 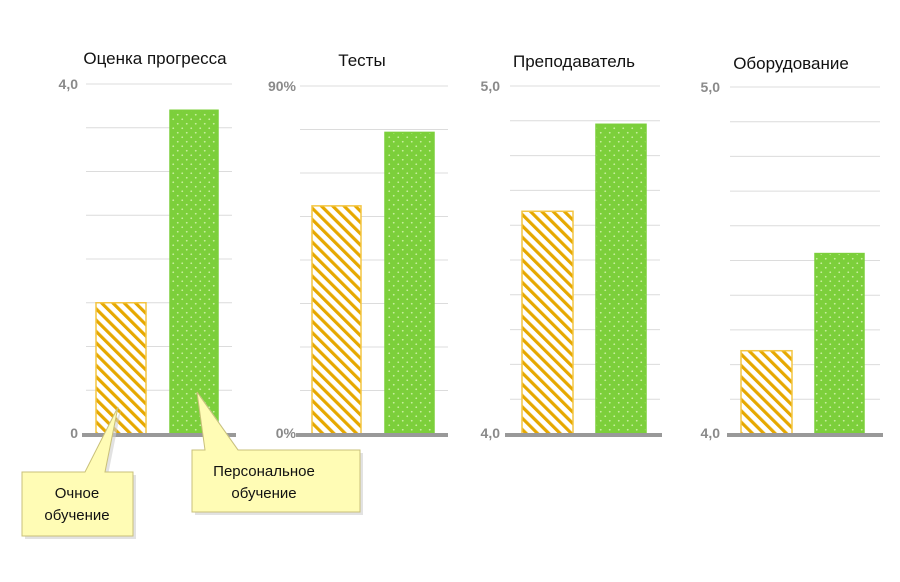 What do you see at coordinates (147, 245) in the screenshot?
I see `chart-1: 4,0 0 Оценка прогресса` at bounding box center [147, 245].